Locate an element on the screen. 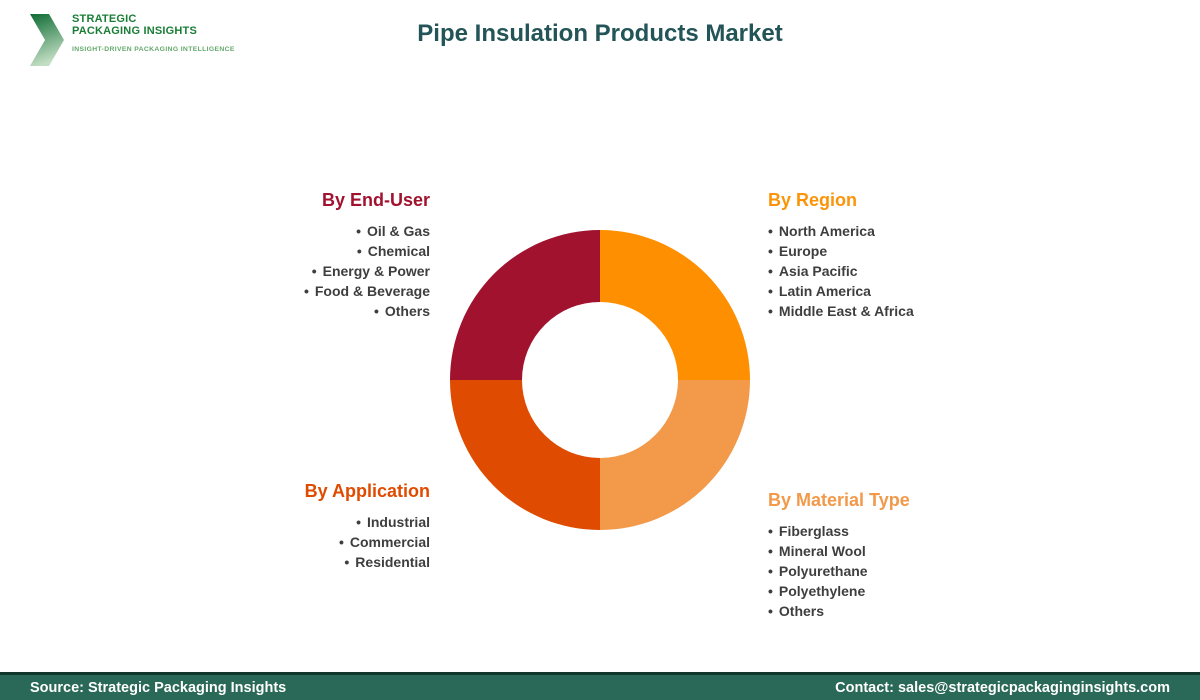 This screenshot has width=1200, height=700. list-item-label: Energy & Power is located at coordinates (376, 271).